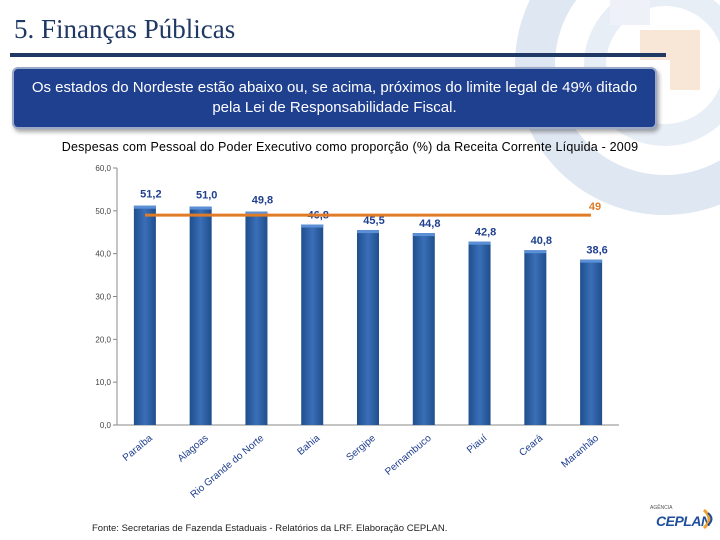 This screenshot has width=720, height=540. What do you see at coordinates (103, 211) in the screenshot?
I see `y-tick-label: 50,0` at bounding box center [103, 211].